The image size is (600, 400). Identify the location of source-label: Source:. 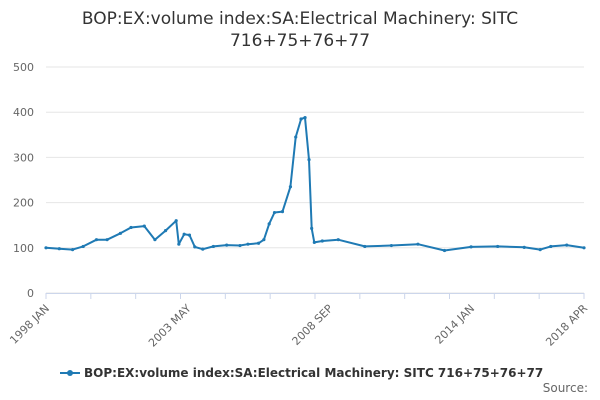
(565, 388).